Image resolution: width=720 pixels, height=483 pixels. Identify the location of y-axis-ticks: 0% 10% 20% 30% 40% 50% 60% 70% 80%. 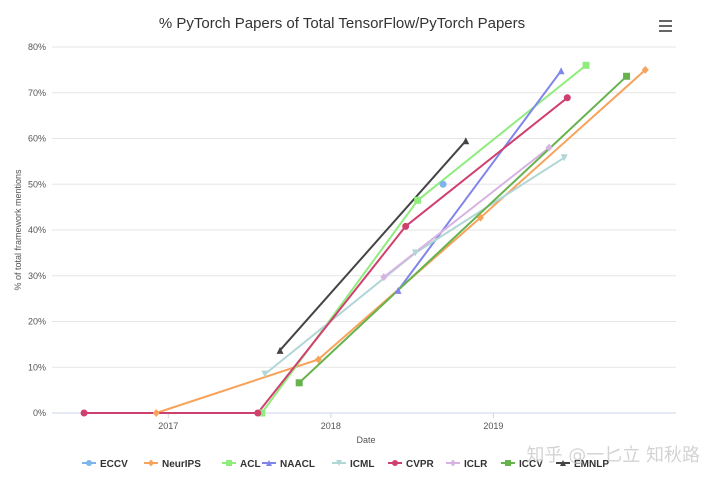
(37, 230).